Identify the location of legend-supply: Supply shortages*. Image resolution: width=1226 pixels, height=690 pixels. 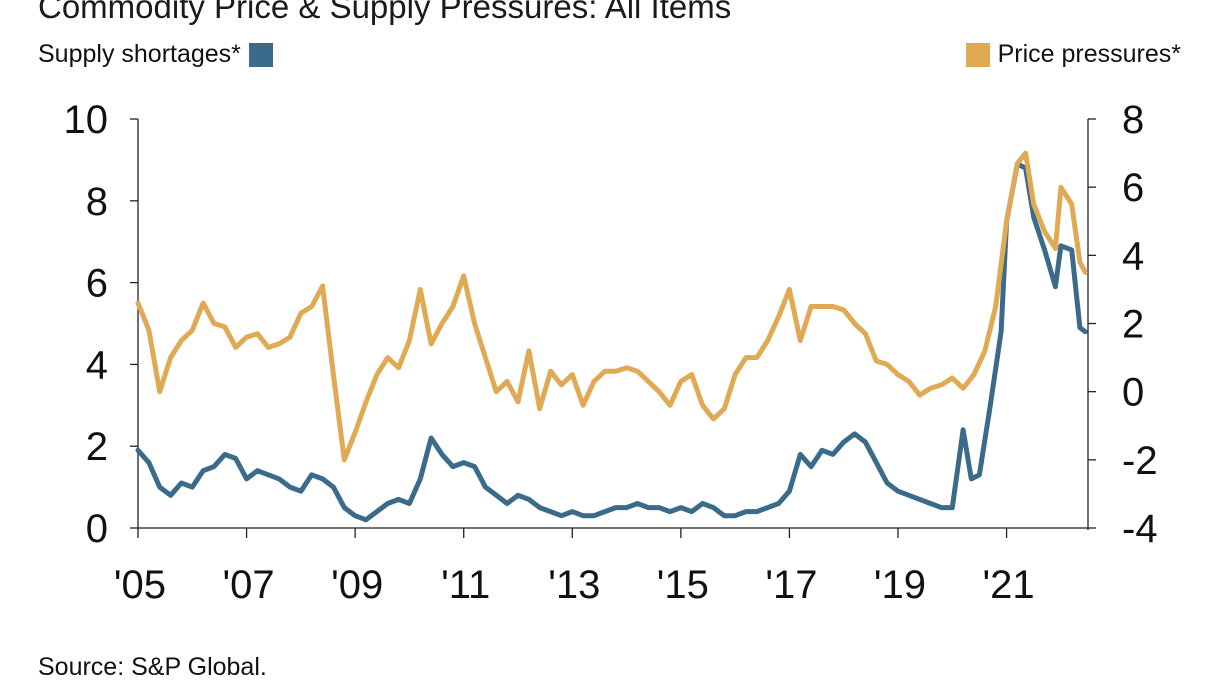
(155, 54).